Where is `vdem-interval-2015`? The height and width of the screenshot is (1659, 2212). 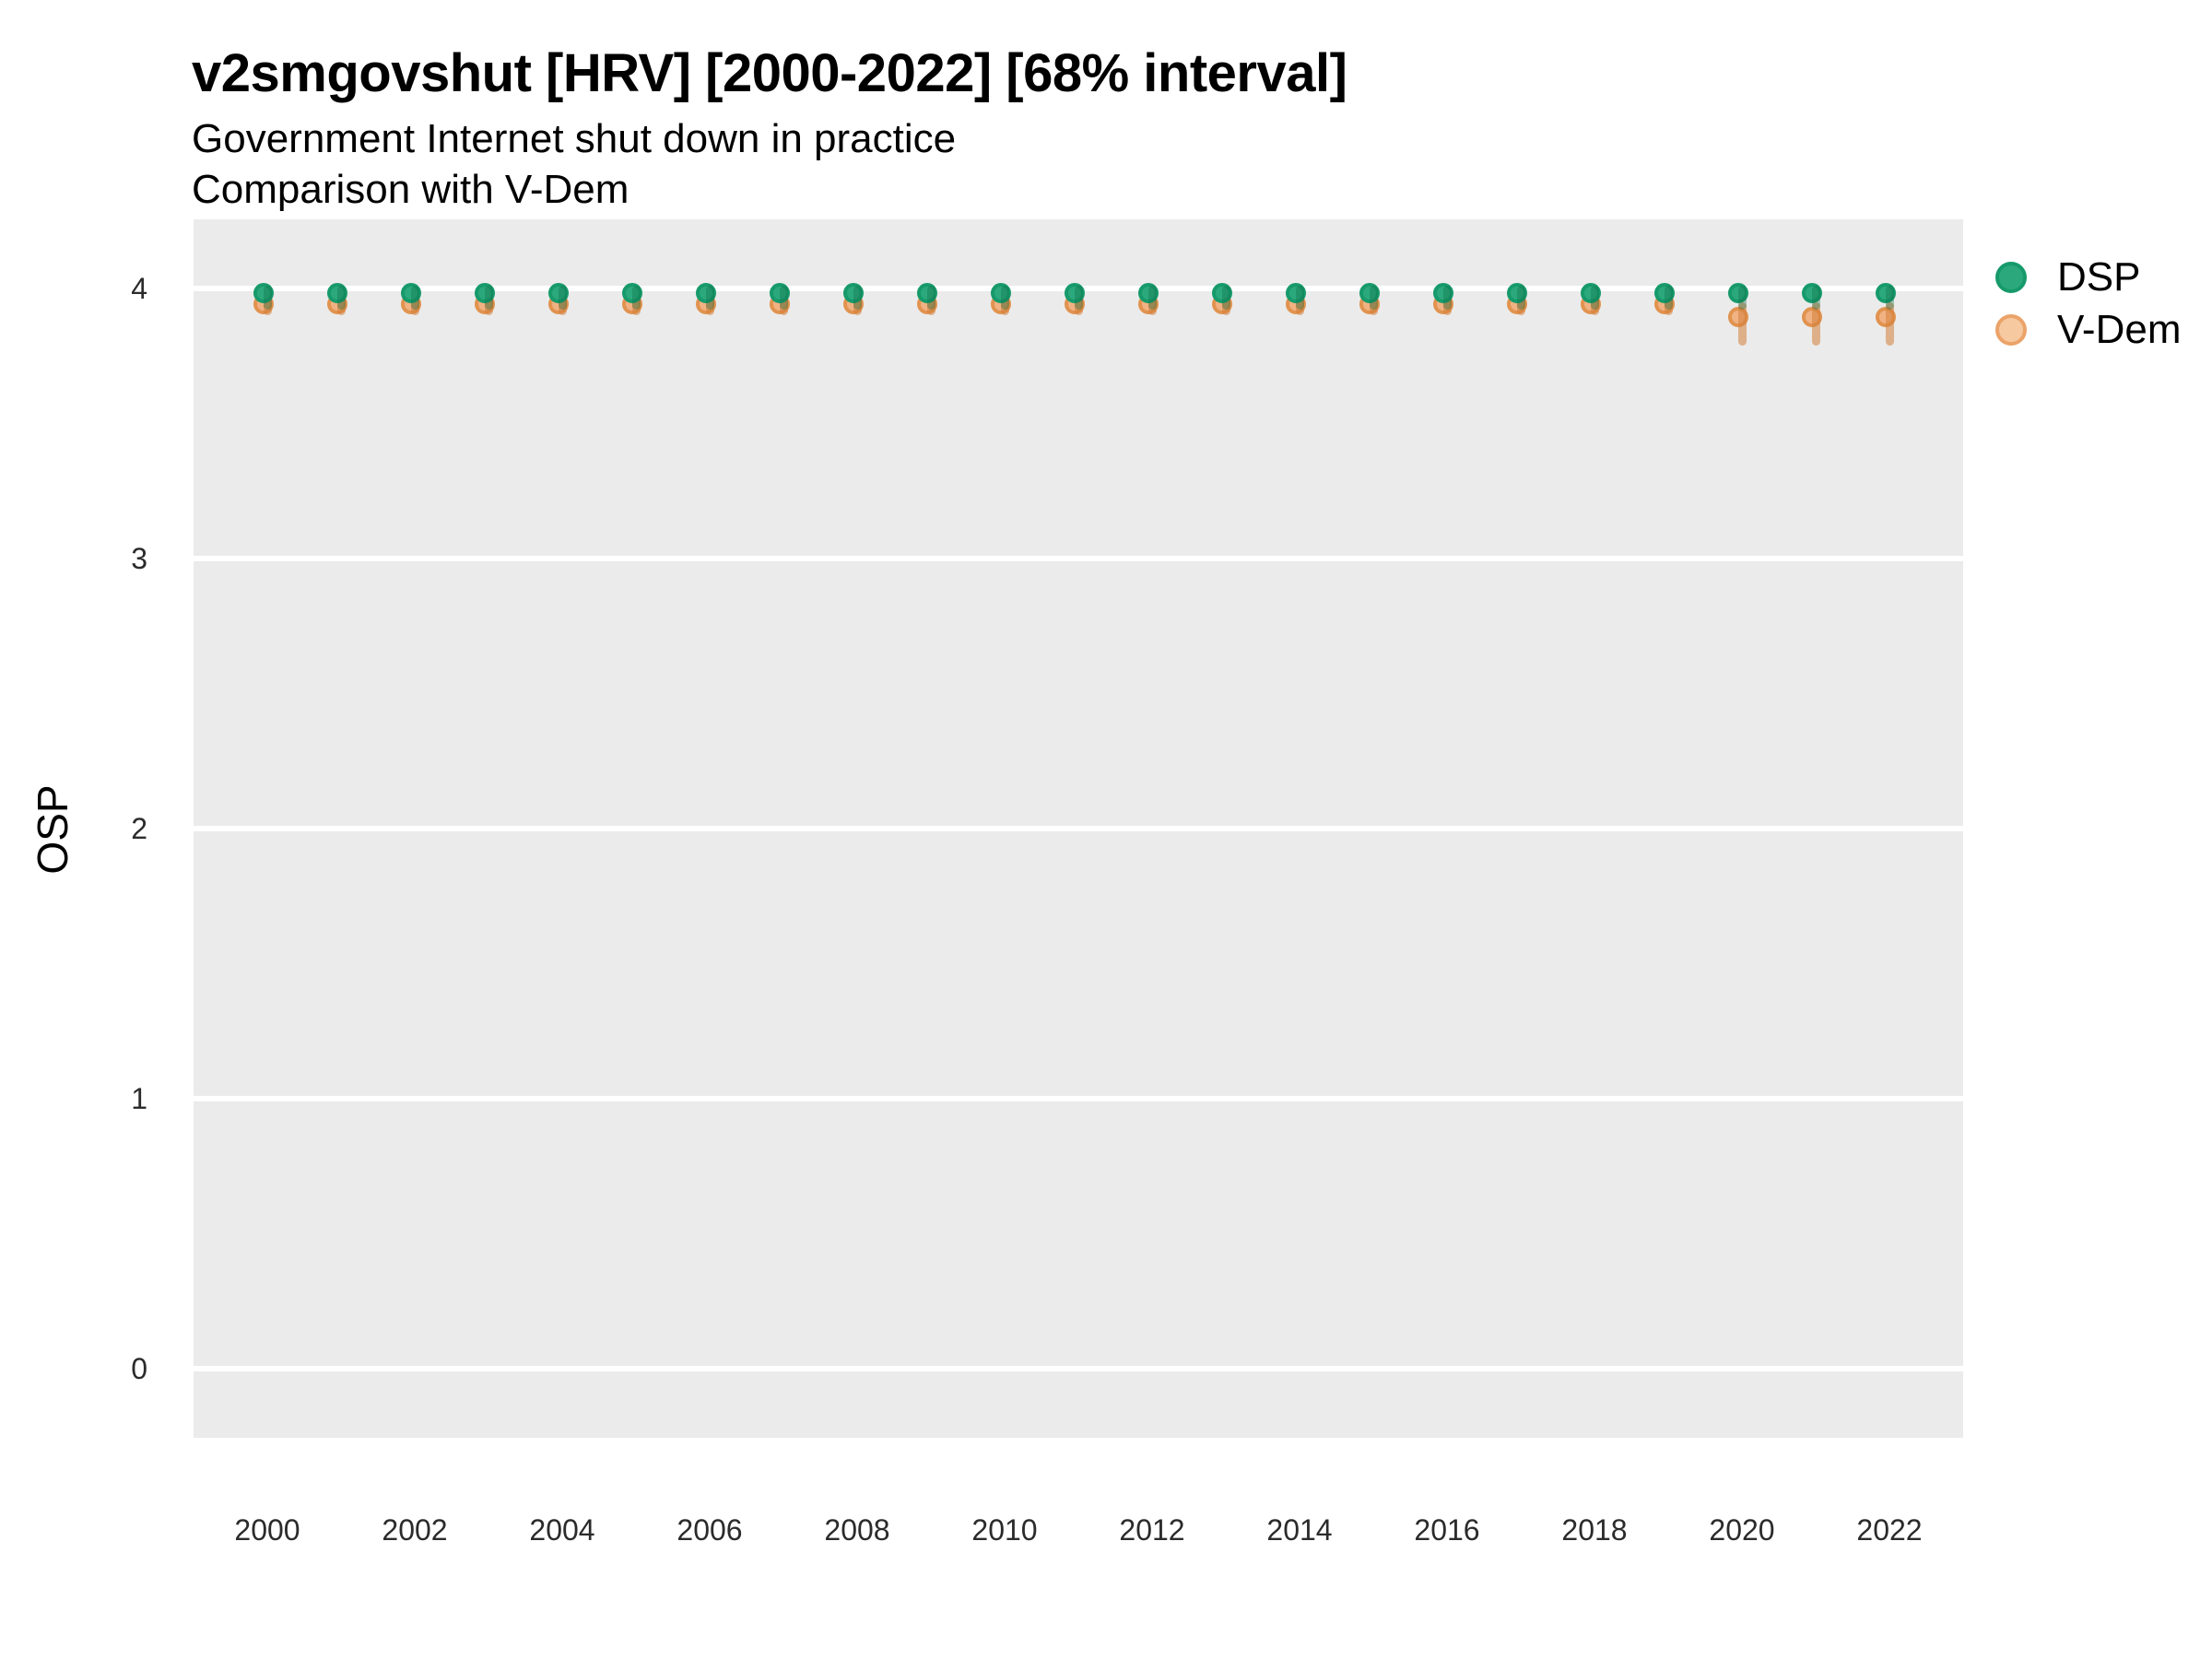
vdem-interval-2015 is located at coordinates (1373, 306).